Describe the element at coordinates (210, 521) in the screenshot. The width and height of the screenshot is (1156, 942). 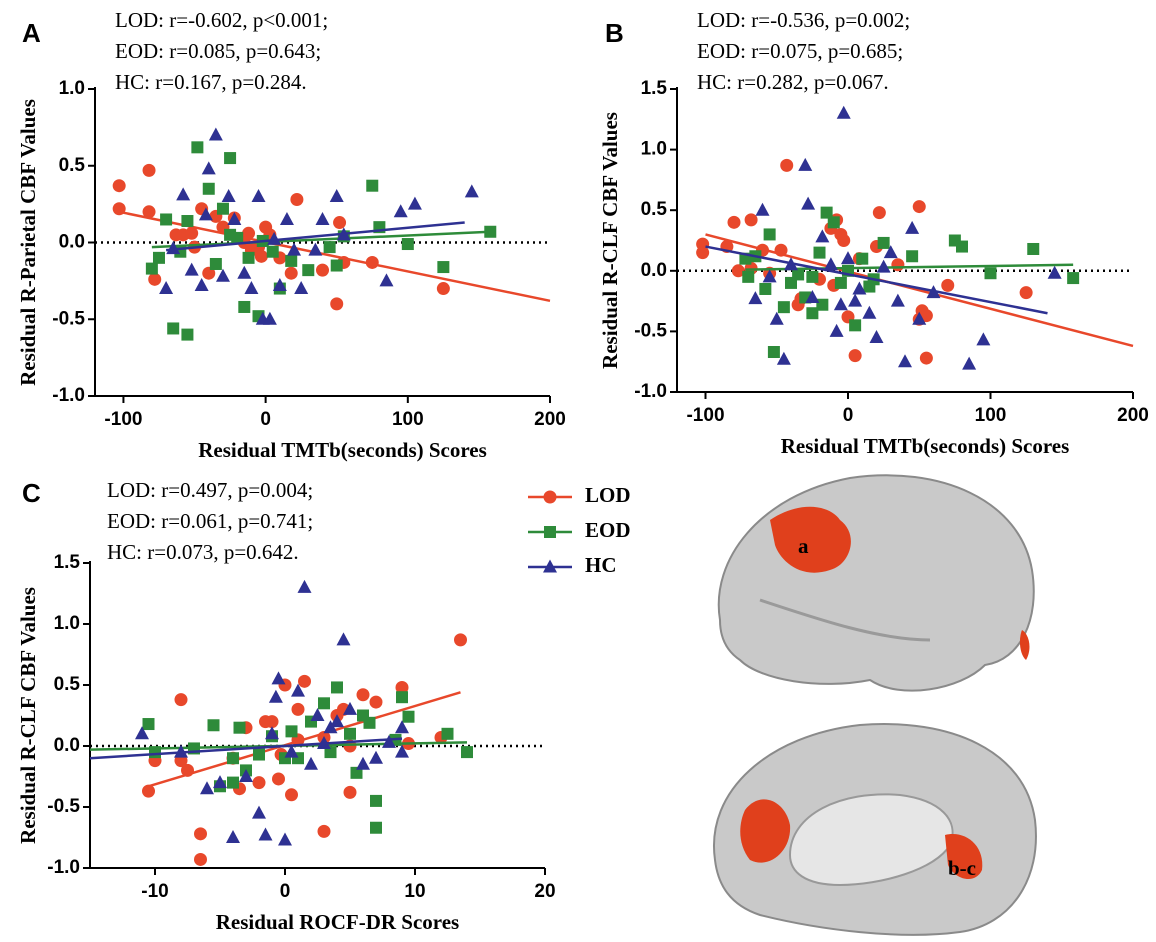
I see `annotation: EOD: r=0.061, p=0.741;` at that location.